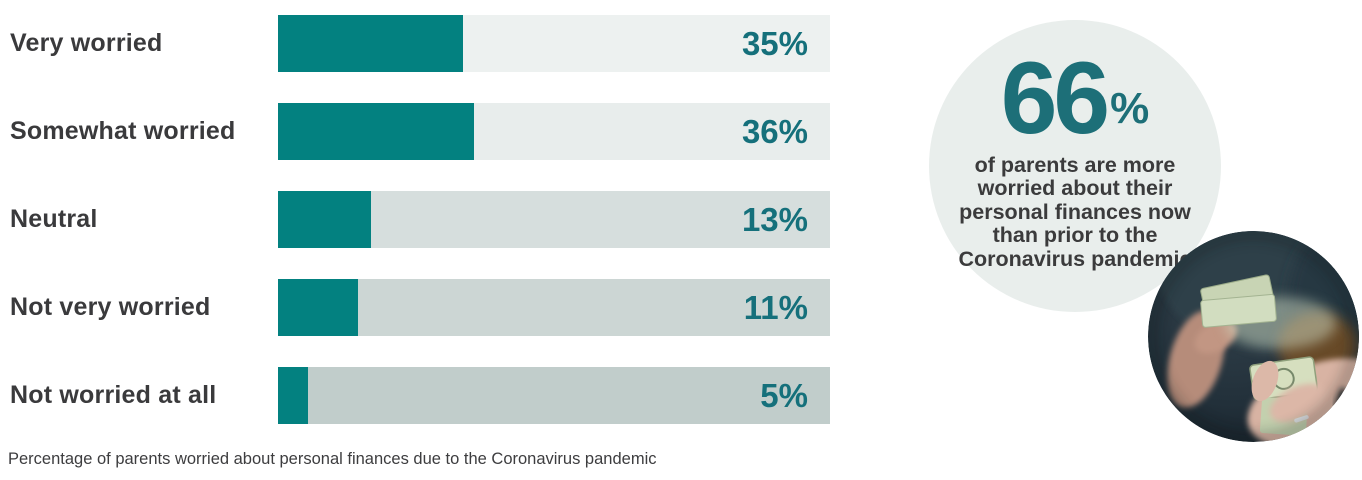  I want to click on value-label: 36%, so click(774, 131).